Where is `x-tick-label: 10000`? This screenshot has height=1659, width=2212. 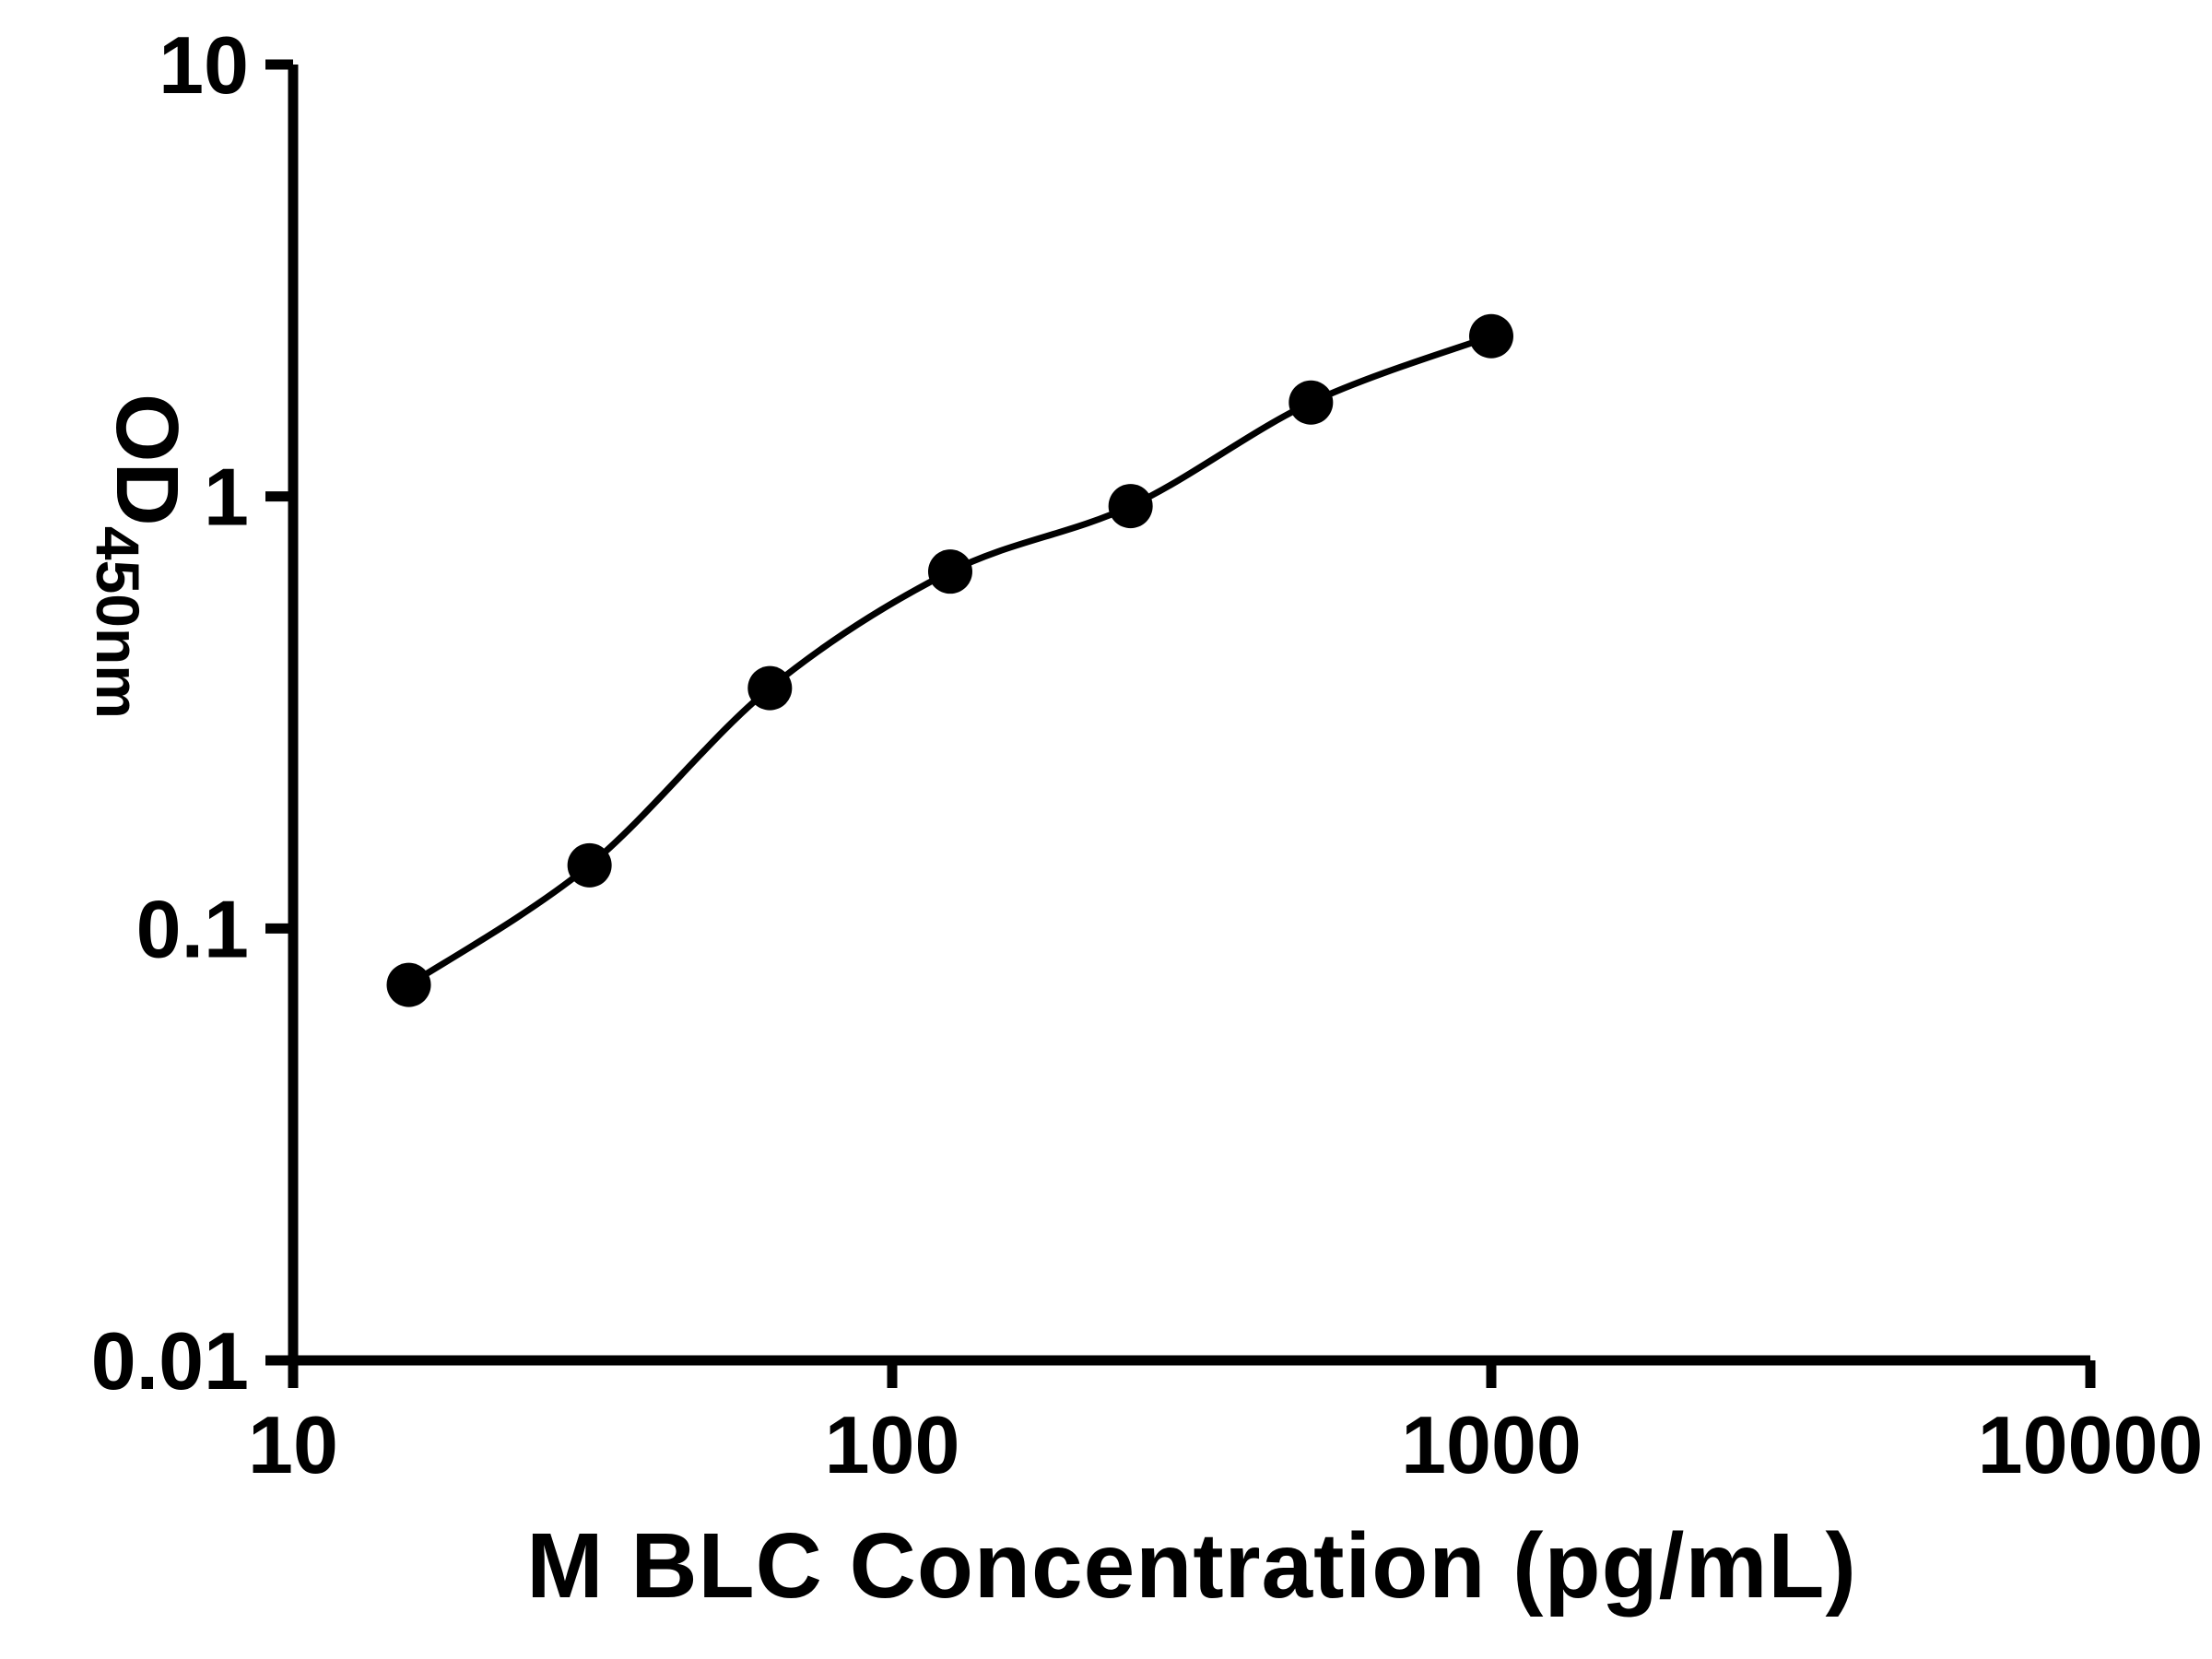 x-tick-label: 10000 is located at coordinates (2091, 1444).